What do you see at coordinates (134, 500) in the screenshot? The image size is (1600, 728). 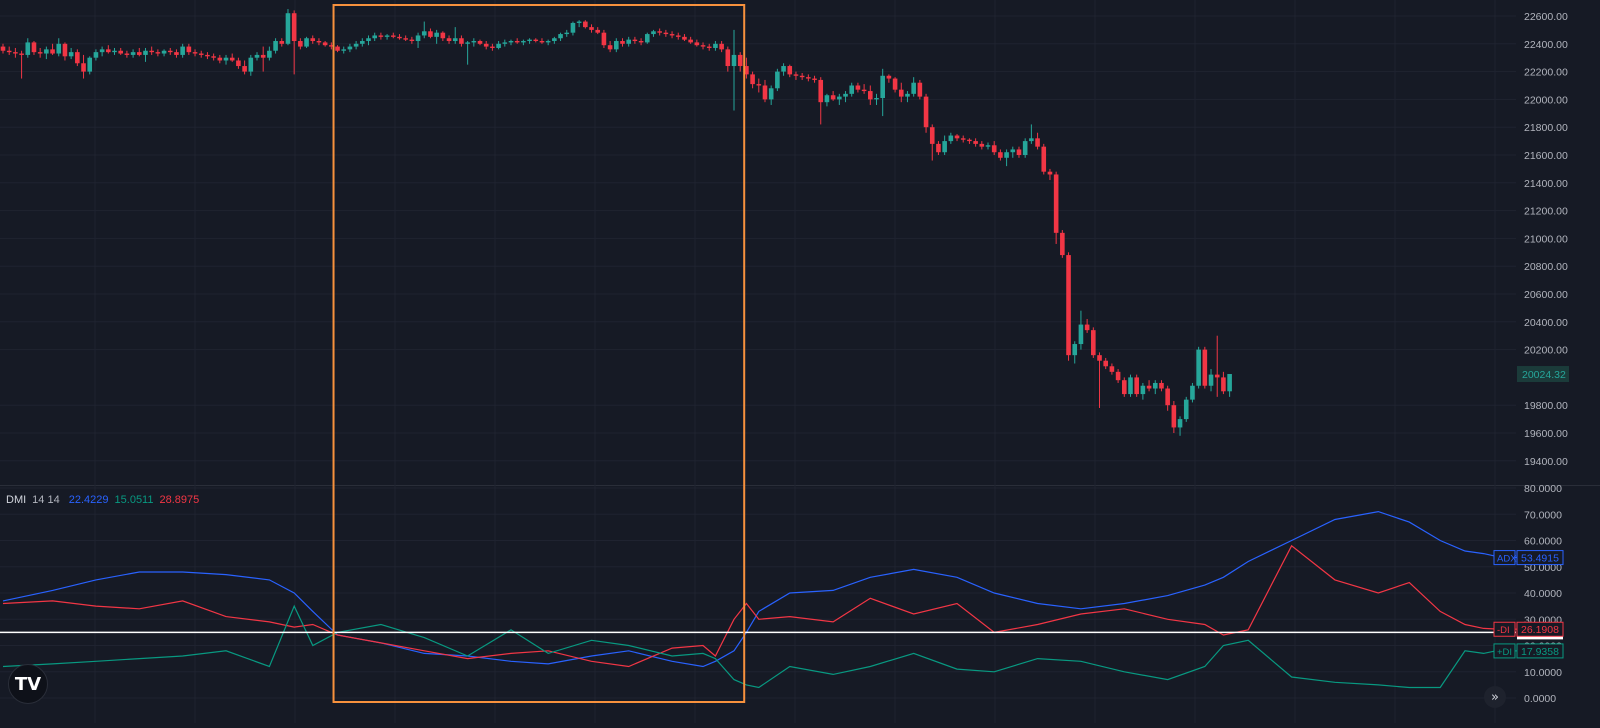 I see `dmi-legend-plus-di-value: 15.0511` at bounding box center [134, 500].